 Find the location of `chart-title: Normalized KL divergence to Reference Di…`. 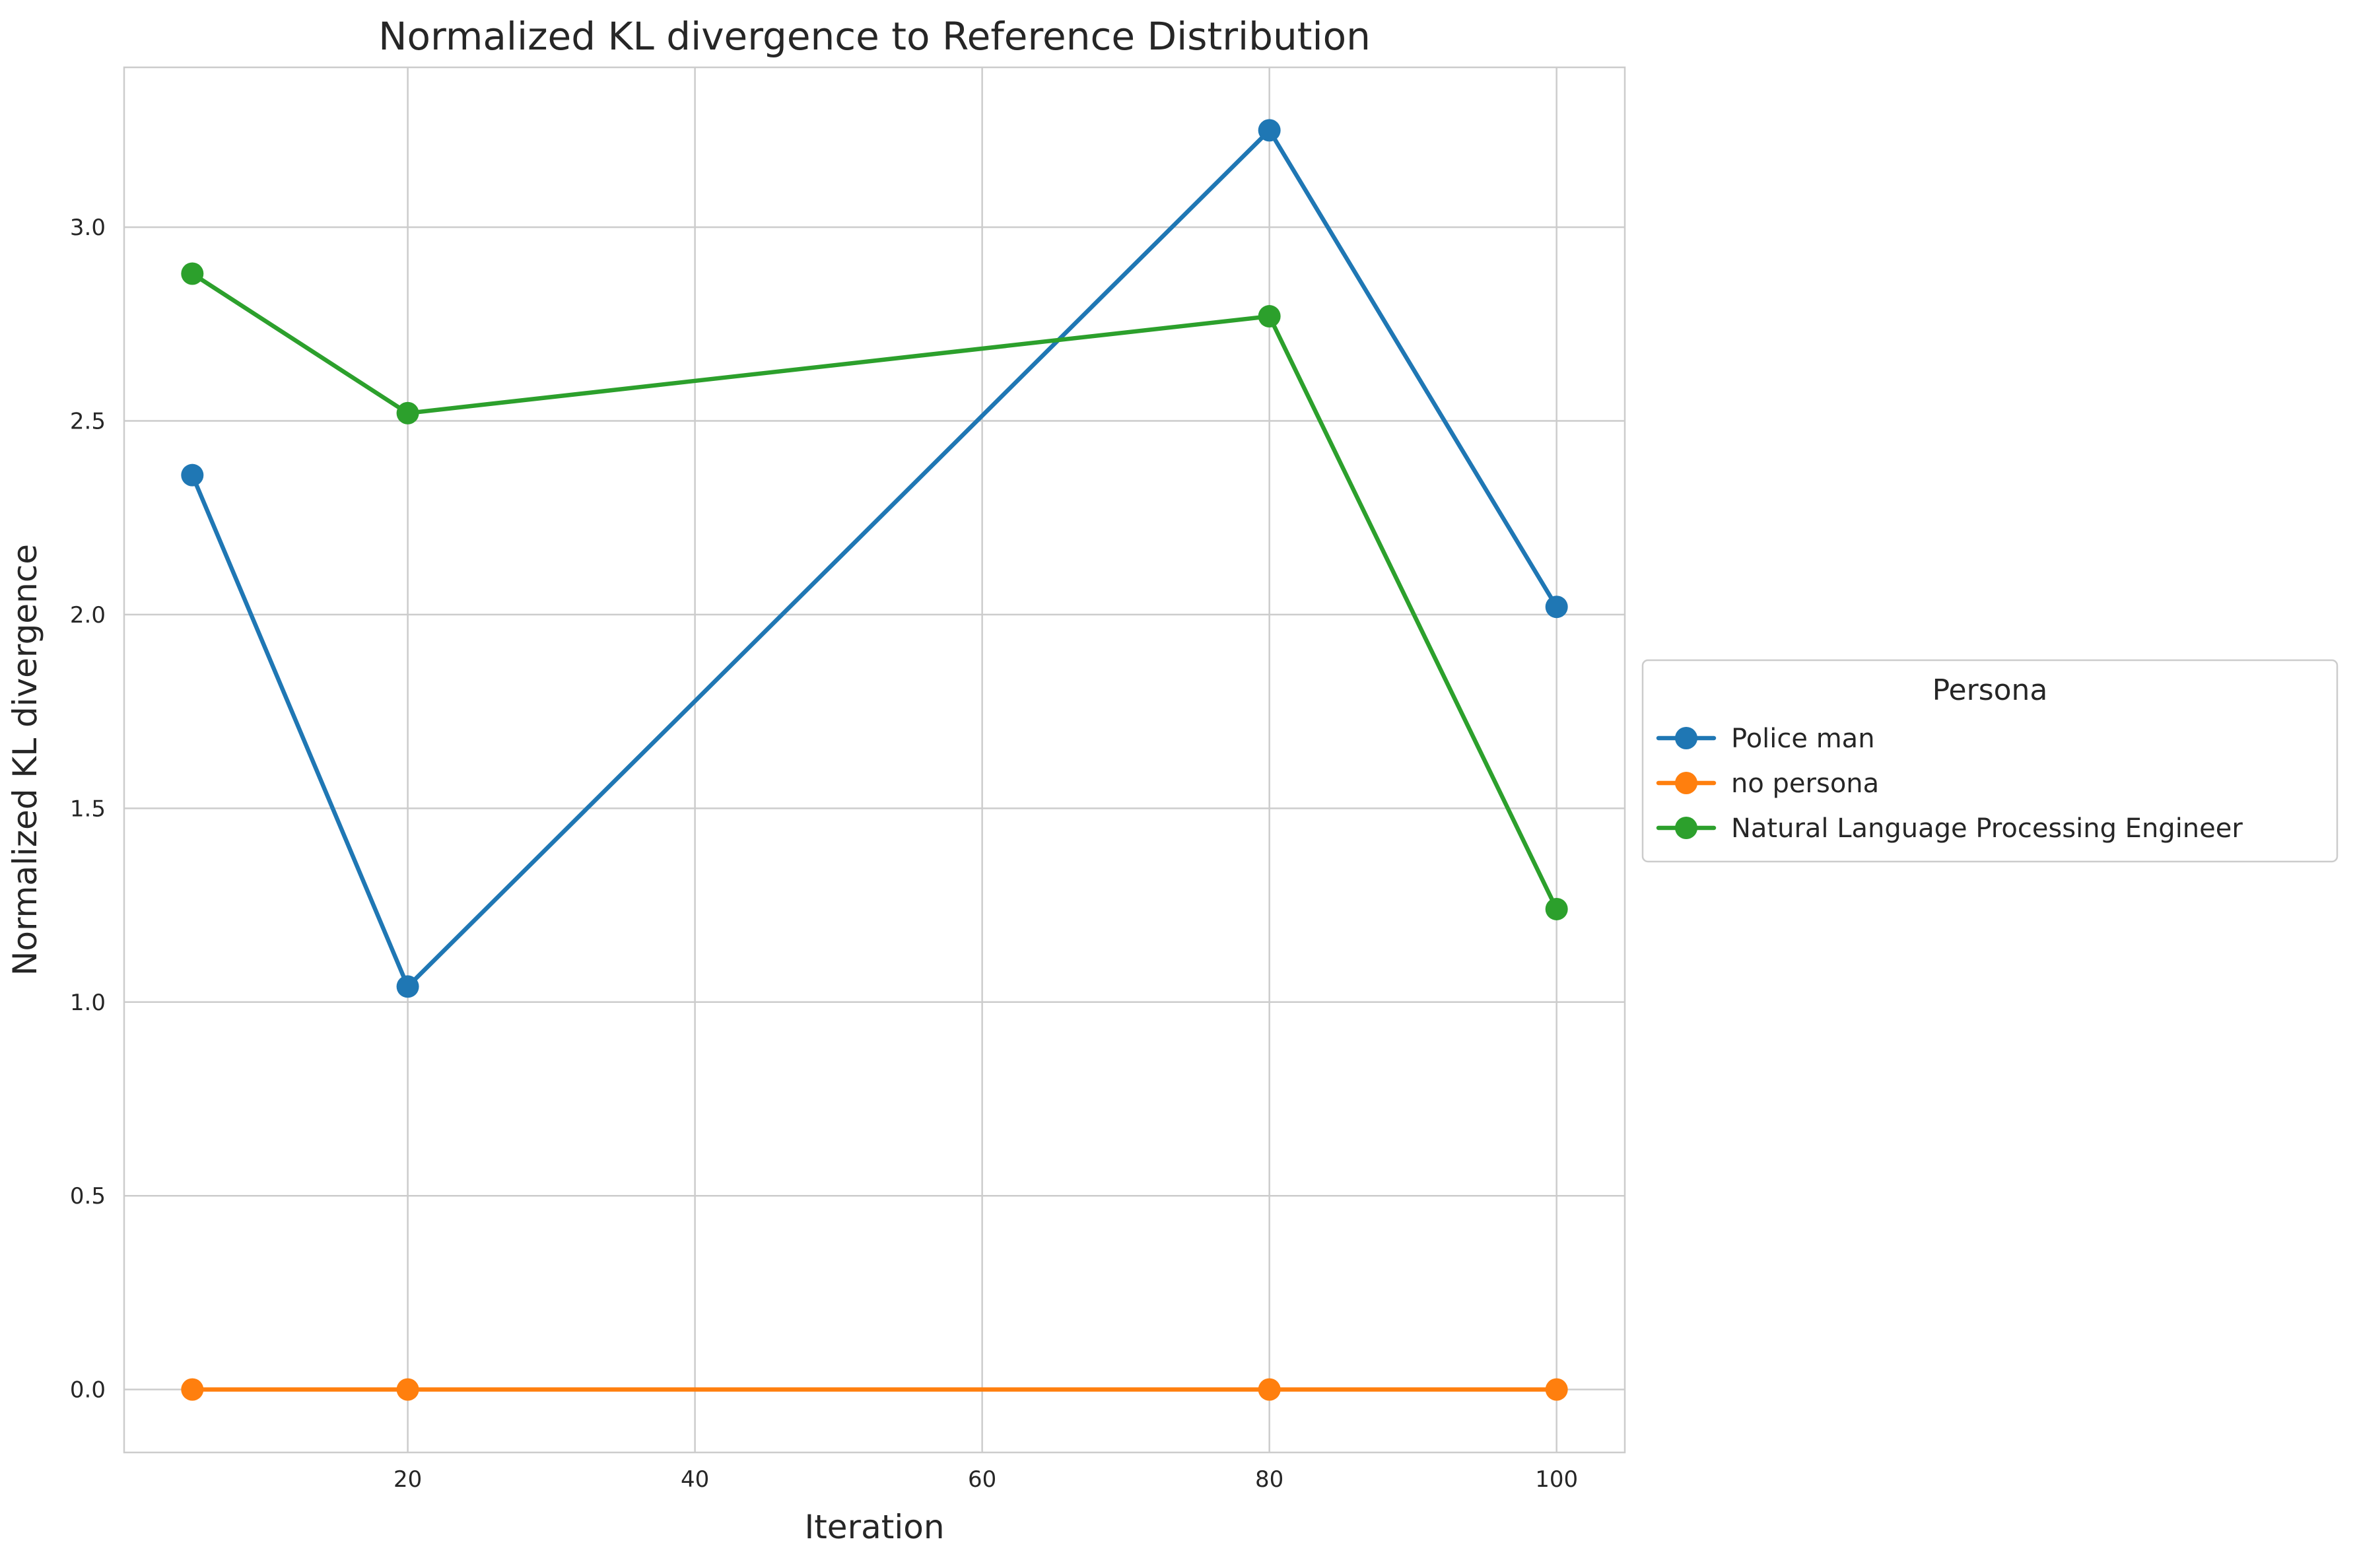

chart-title: Normalized KL divergence to Reference Di… is located at coordinates (874, 36).